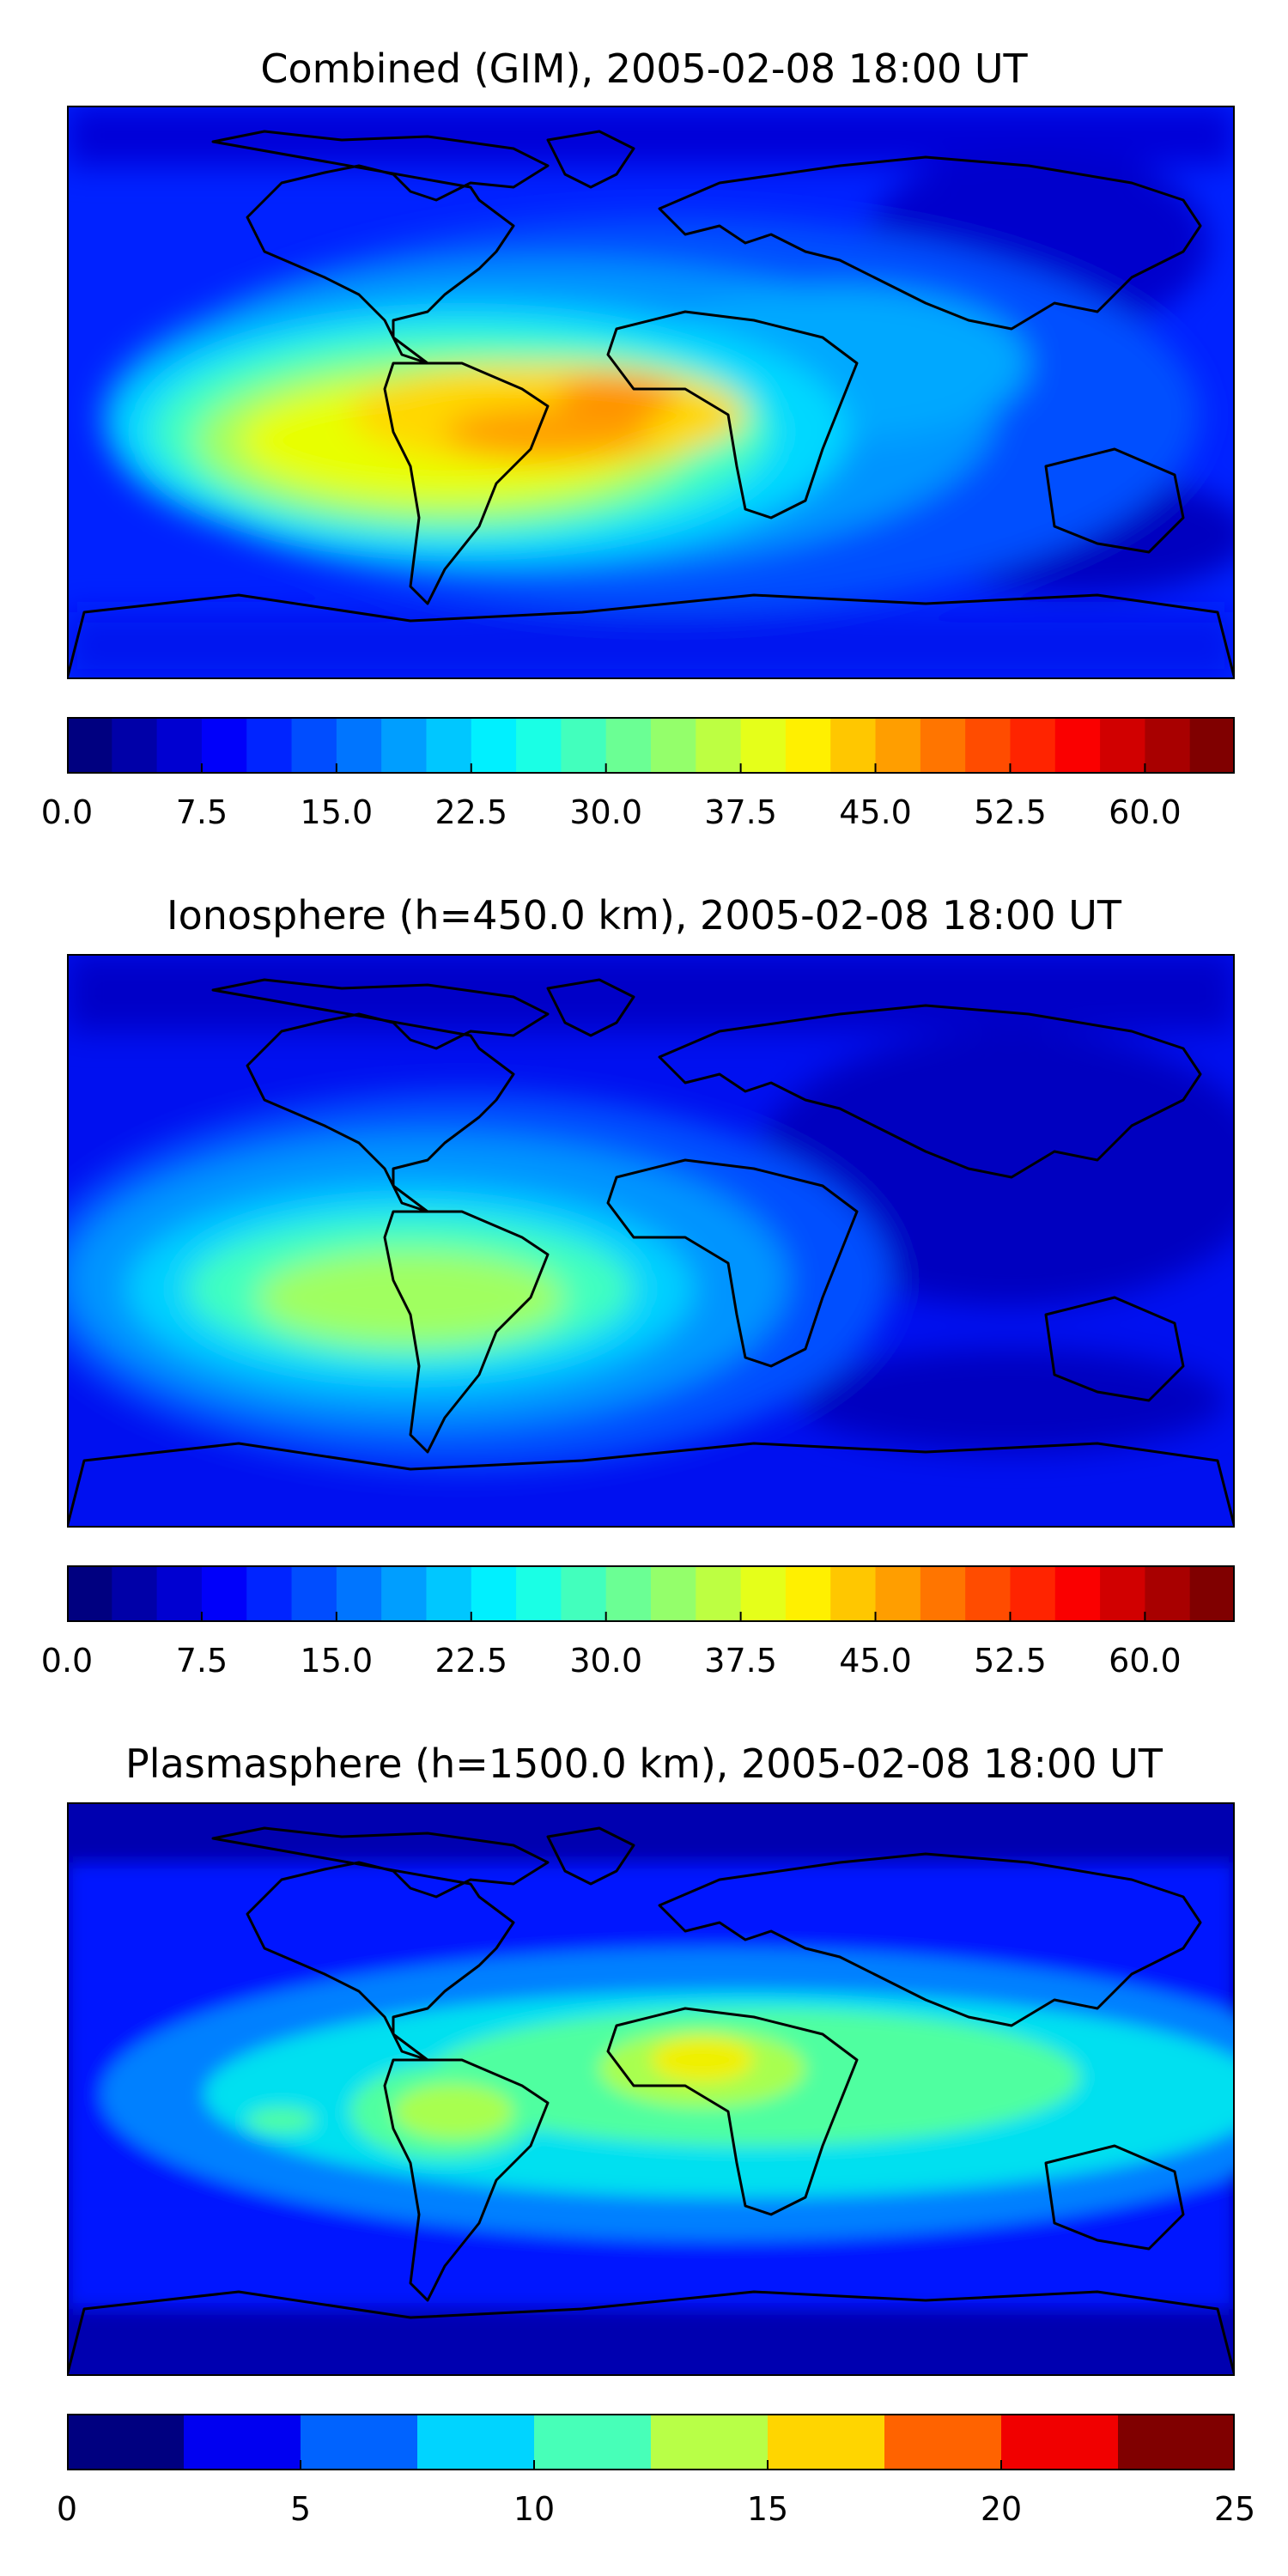 This screenshot has width=1288, height=2576. What do you see at coordinates (876, 1661) in the screenshot?
I see `colorbar-tick-label: 45.0` at bounding box center [876, 1661].